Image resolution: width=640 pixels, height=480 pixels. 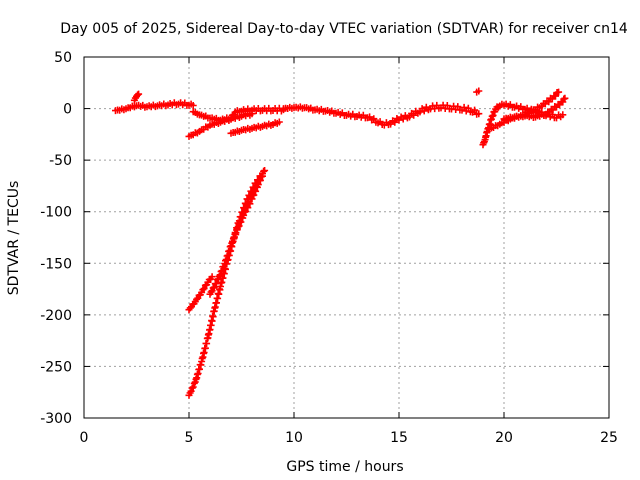 What do you see at coordinates (67, 110) in the screenshot?
I see `y-tick-label: 0` at bounding box center [67, 110].